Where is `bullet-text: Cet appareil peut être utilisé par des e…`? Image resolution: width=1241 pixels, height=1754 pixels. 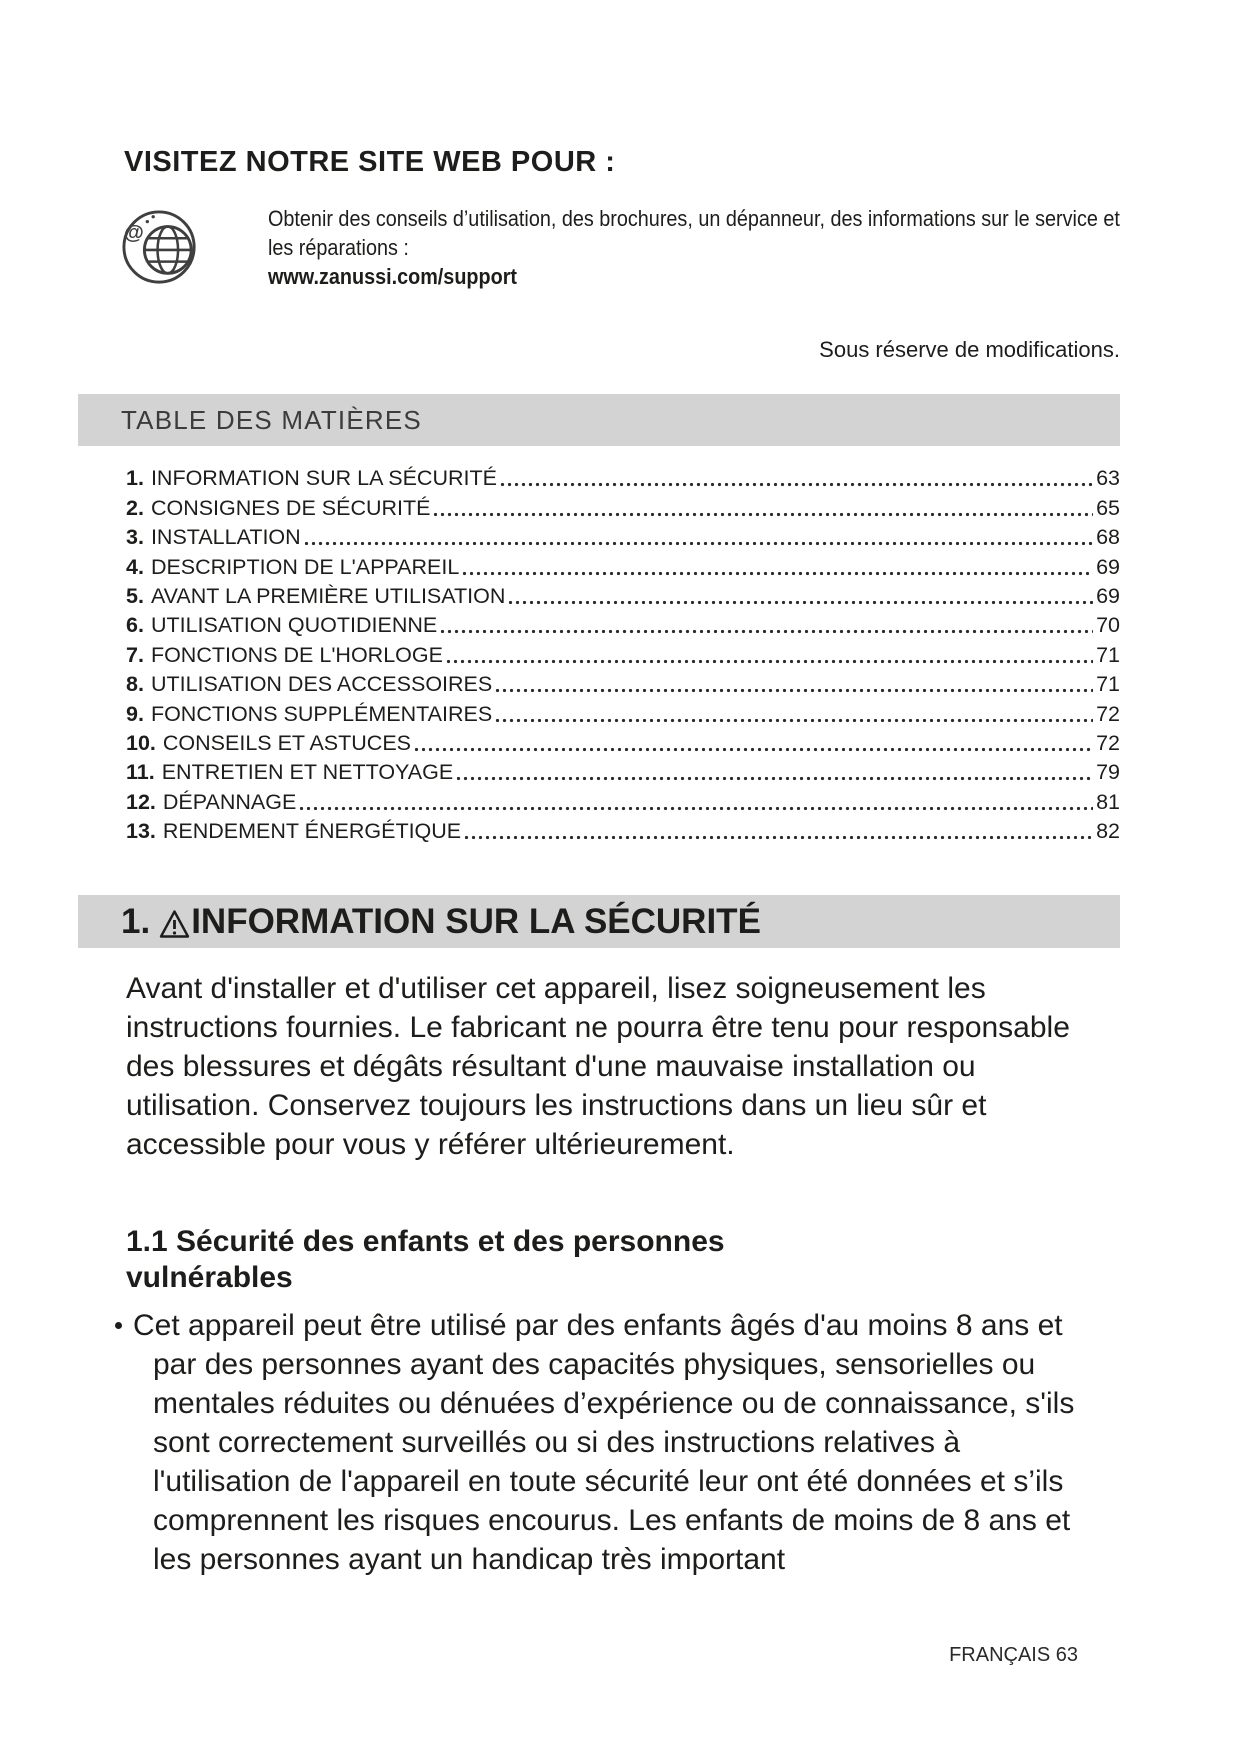
bullet-text: Cet appareil peut être utilisé par des e… is located at coordinates (604, 1442).